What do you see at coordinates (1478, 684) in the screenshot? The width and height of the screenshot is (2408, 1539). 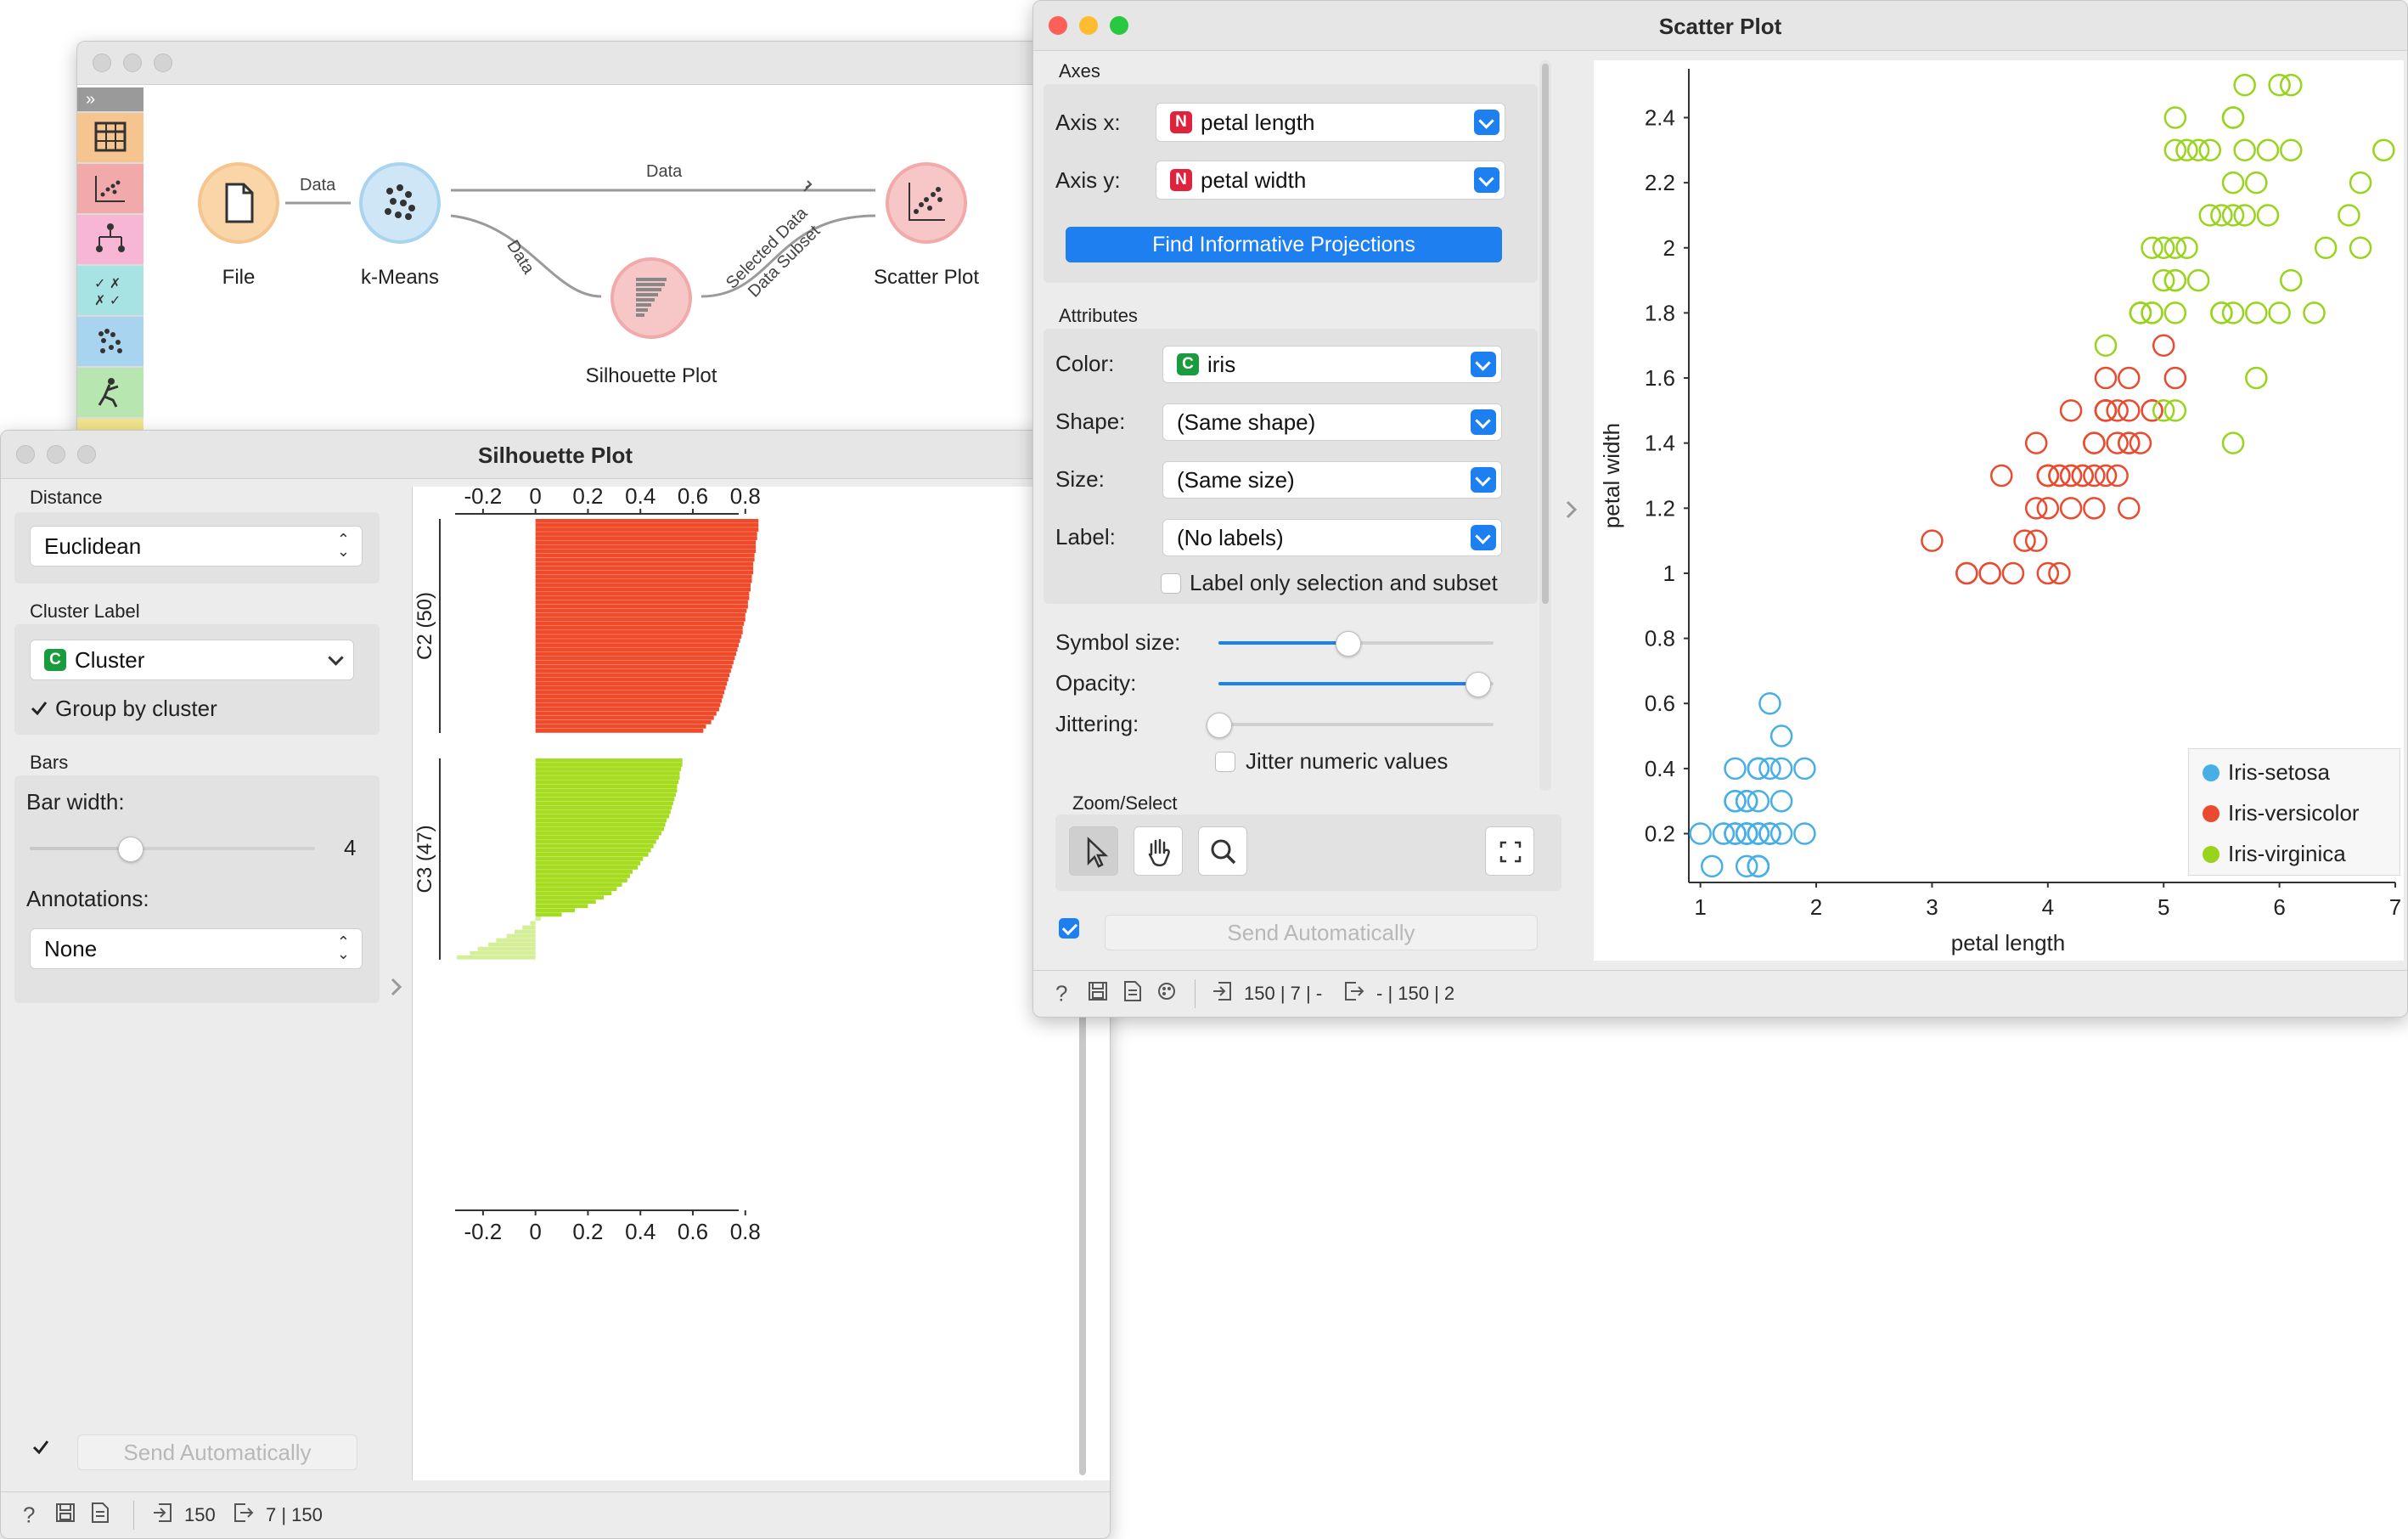 I see `opacity-slider-handle` at bounding box center [1478, 684].